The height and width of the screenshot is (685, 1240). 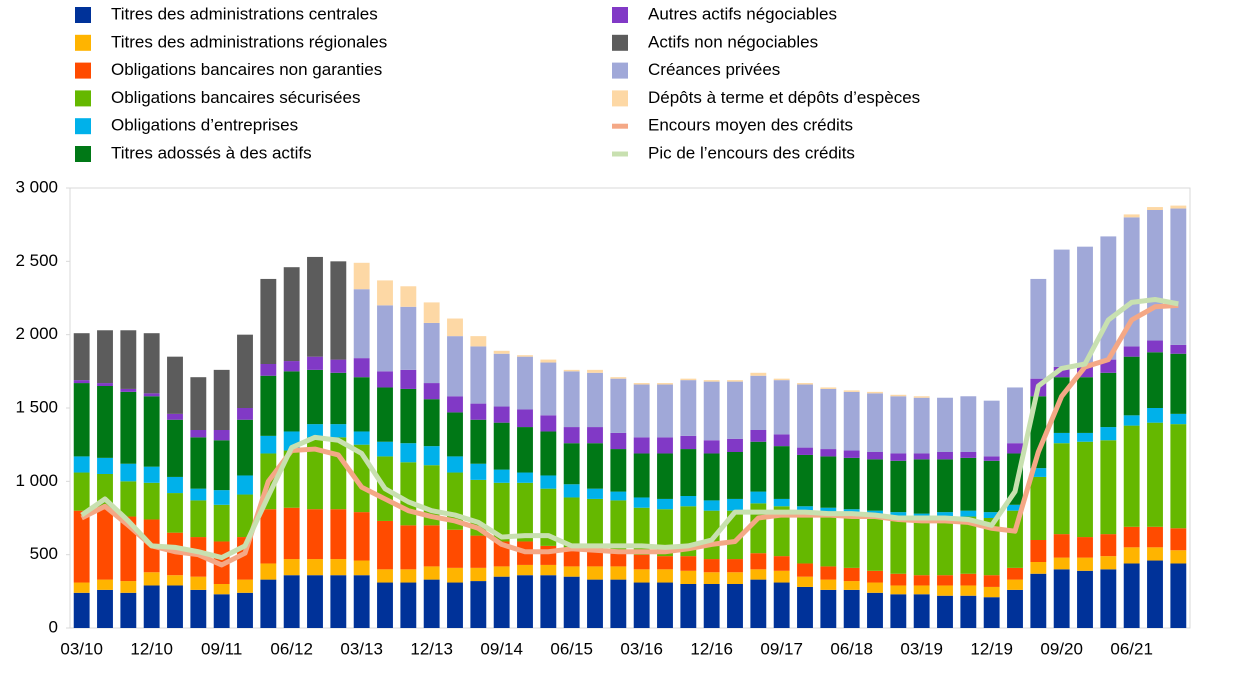 I want to click on x-tick-label: 03/16, so click(x=641, y=648).